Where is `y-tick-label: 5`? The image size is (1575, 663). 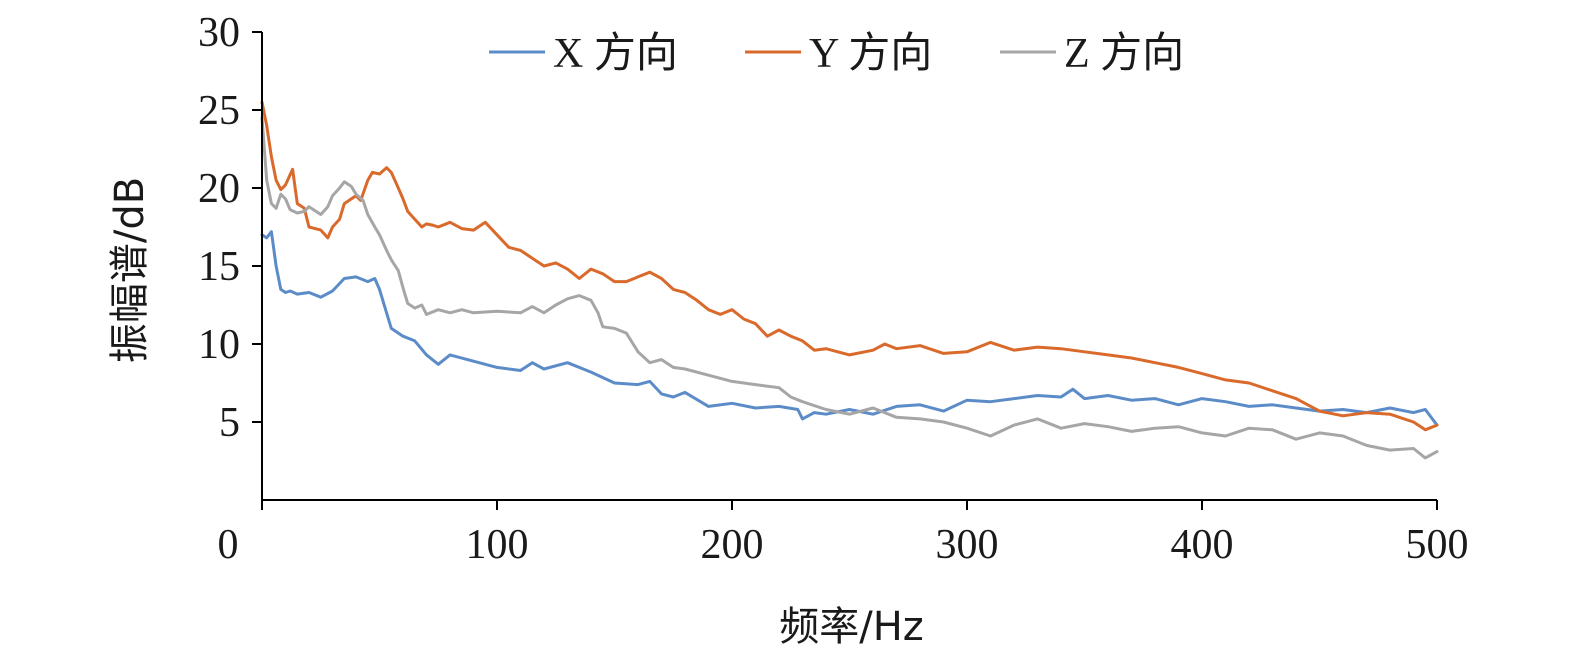
y-tick-label: 5 is located at coordinates (229, 423).